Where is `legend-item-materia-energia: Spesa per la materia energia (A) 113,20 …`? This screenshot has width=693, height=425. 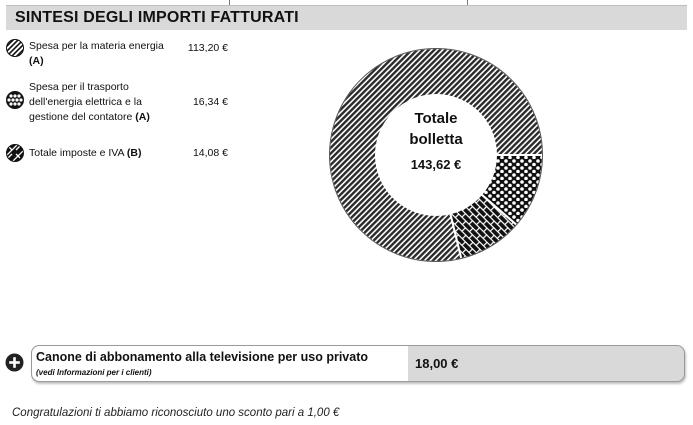 legend-item-materia-energia: Spesa per la materia energia (A) 113,20 … is located at coordinates (122, 56).